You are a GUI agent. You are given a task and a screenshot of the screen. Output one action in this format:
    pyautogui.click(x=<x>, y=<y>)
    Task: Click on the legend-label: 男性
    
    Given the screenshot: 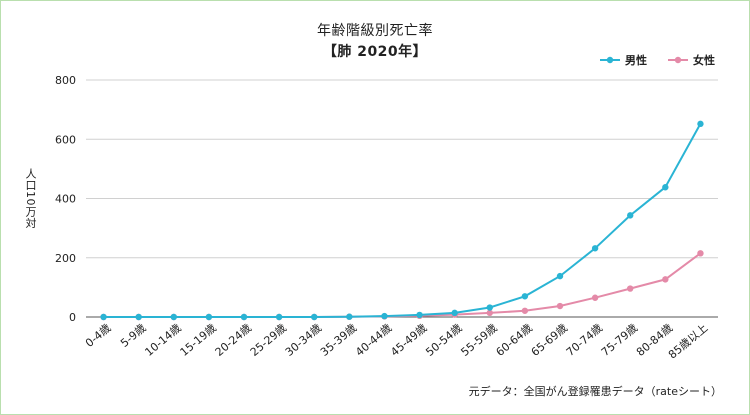 What is the action you would take?
    pyautogui.click(x=636, y=60)
    